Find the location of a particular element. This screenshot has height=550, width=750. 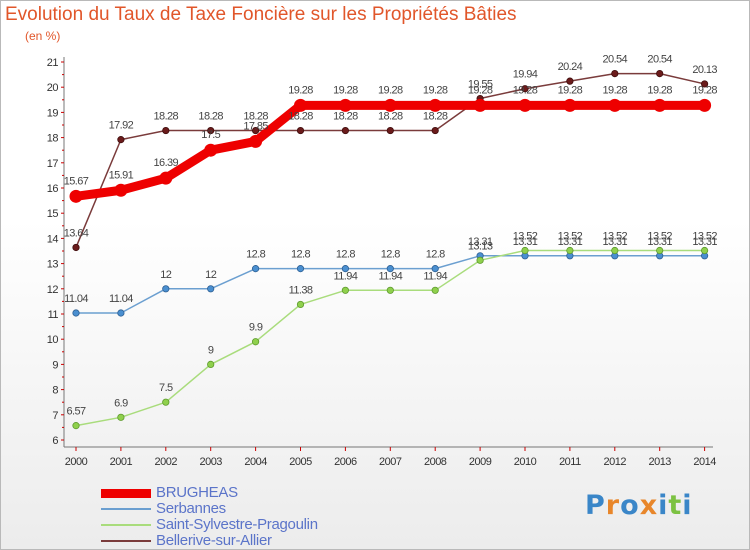

proxiti-logo: Proxiti is located at coordinates (639, 505).